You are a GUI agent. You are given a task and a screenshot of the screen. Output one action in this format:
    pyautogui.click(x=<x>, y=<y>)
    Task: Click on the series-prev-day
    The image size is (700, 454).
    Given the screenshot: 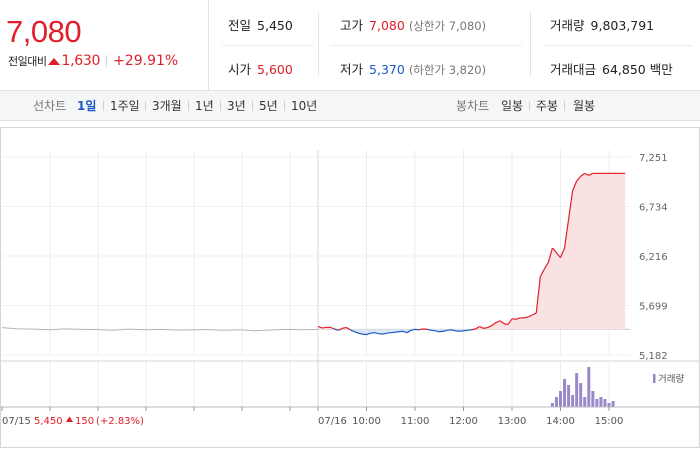 What is the action you would take?
    pyautogui.click(x=160, y=329)
    